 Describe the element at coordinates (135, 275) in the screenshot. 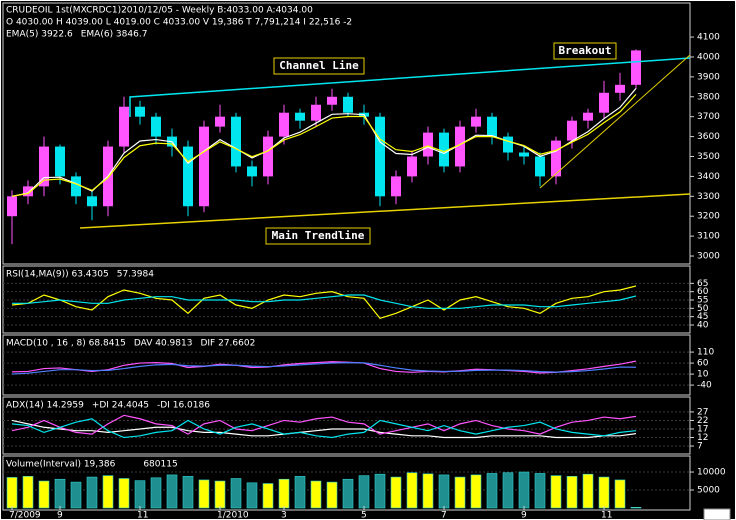

I see `legend-entry: 57.3984` at that location.